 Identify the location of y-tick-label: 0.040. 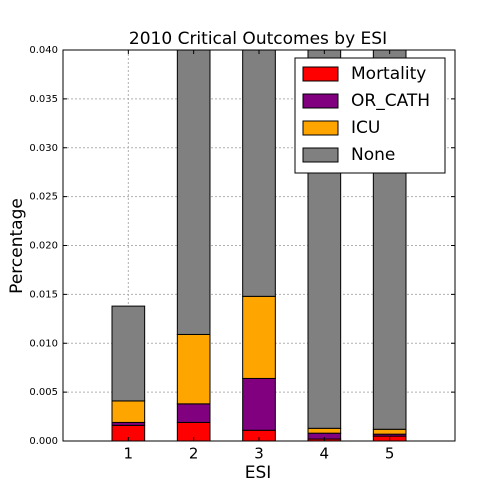
(43, 50).